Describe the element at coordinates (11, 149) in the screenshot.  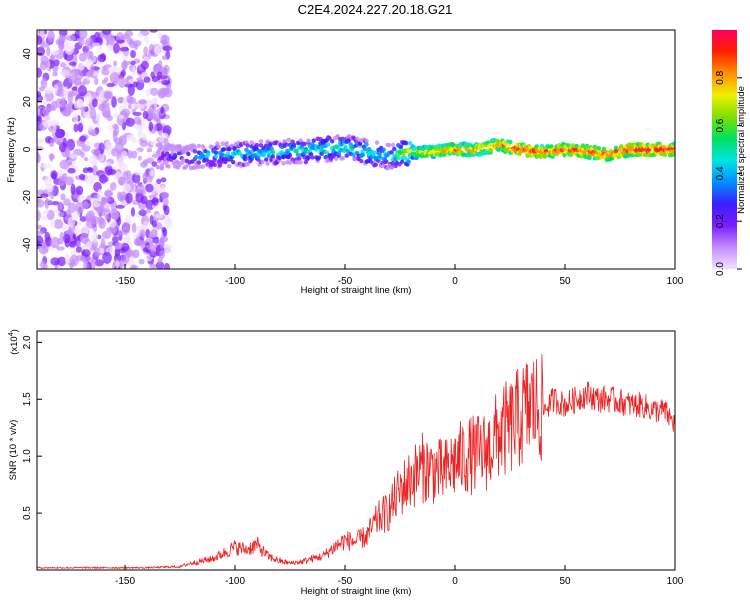
I see `spectrogram-y-label: Frequency (Hz)` at that location.